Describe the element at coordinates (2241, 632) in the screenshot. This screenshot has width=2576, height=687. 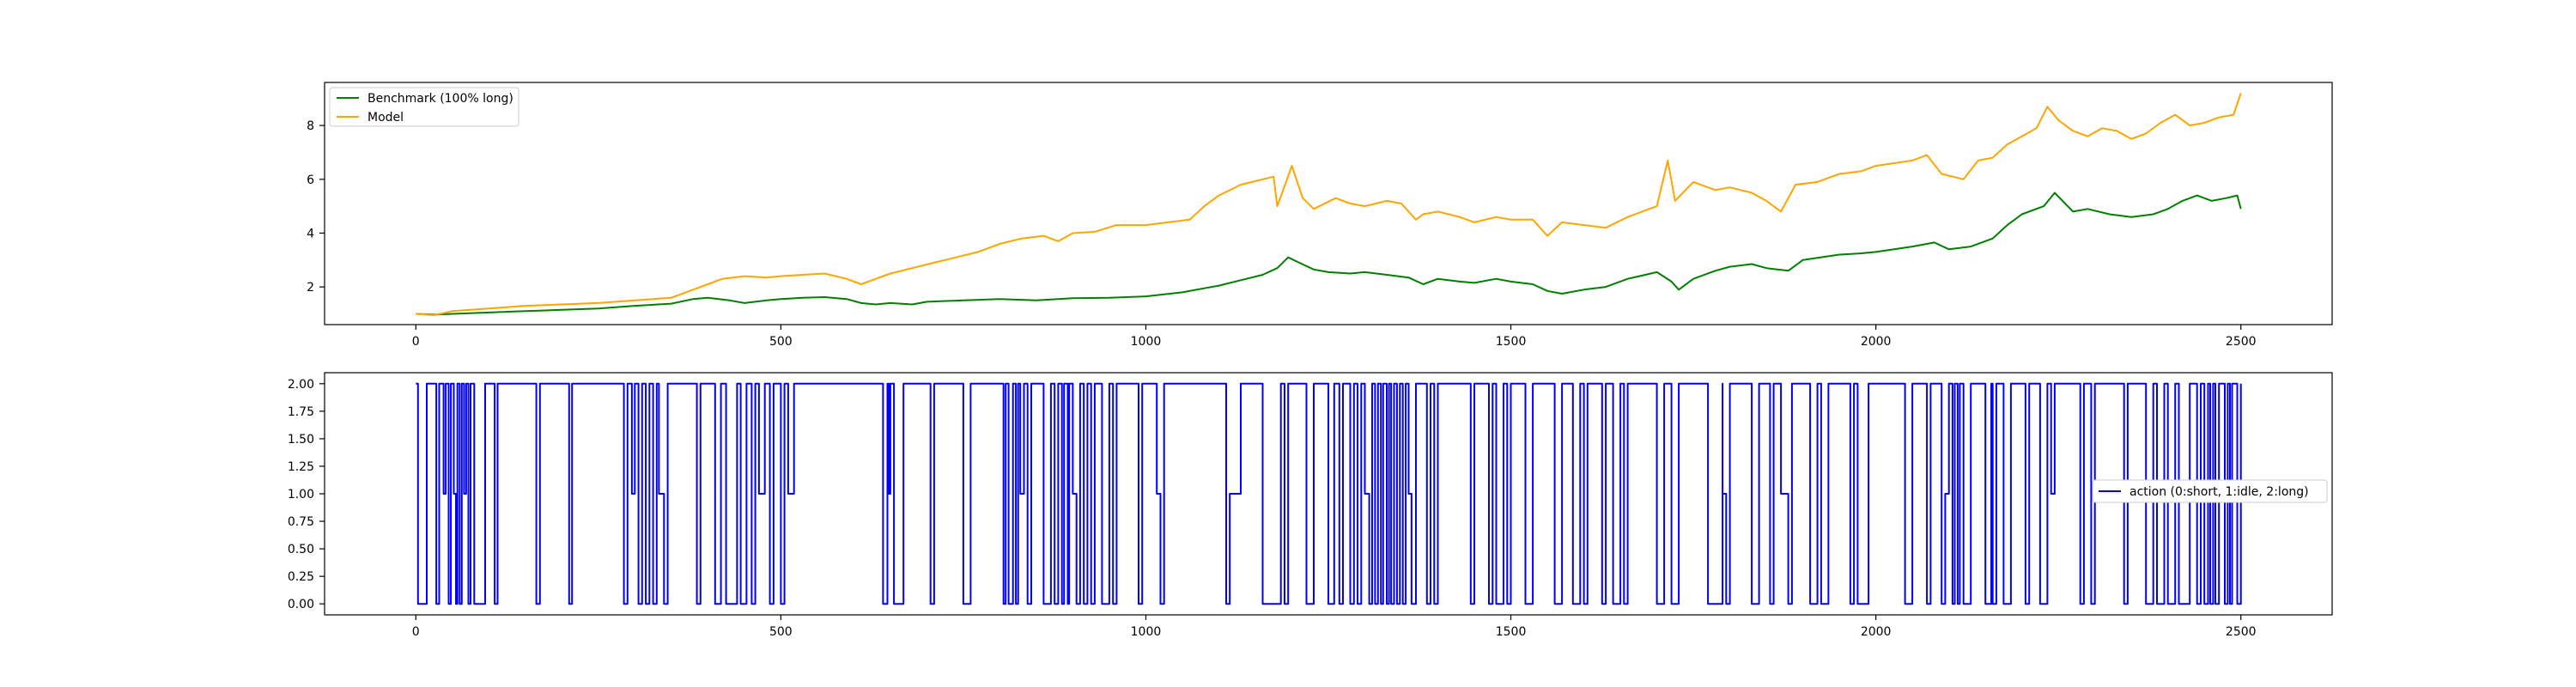
I see `bottom-x-tick-label: 2500` at that location.